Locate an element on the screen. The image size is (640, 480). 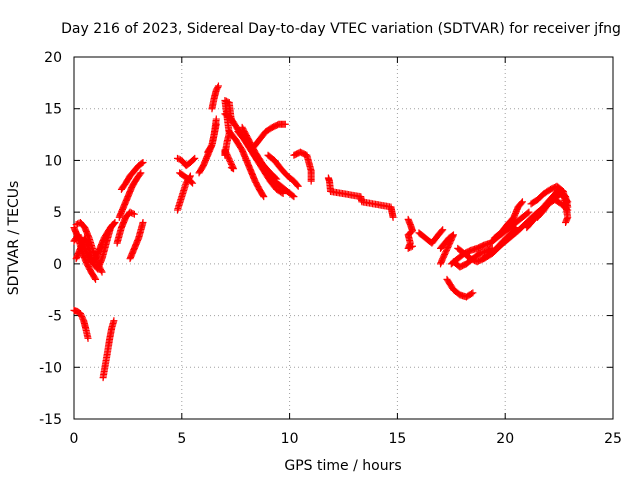
y-tick-label: 15 is located at coordinates (53, 110).